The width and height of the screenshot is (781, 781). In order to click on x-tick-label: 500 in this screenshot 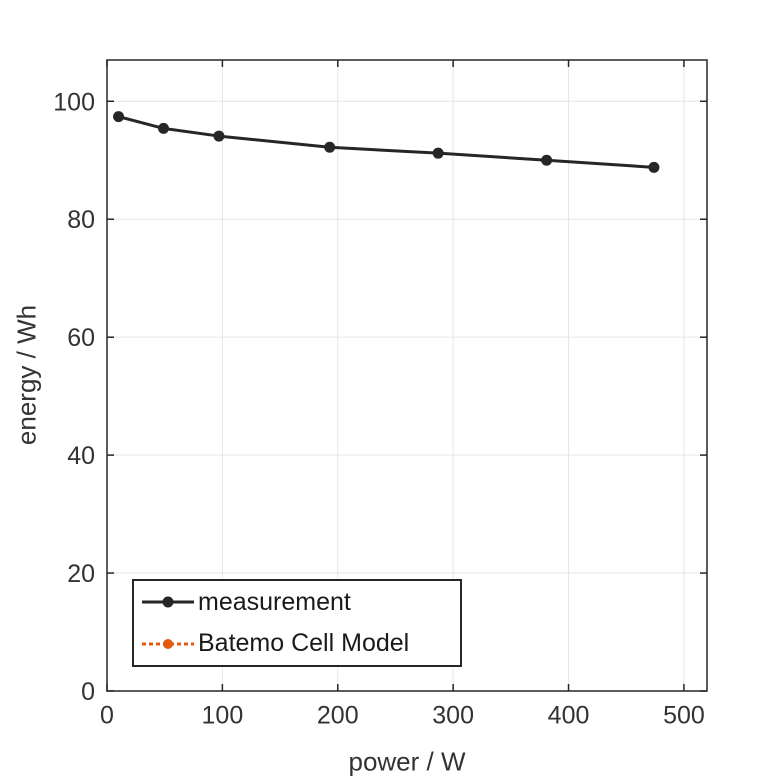, I will do `click(684, 716)`.